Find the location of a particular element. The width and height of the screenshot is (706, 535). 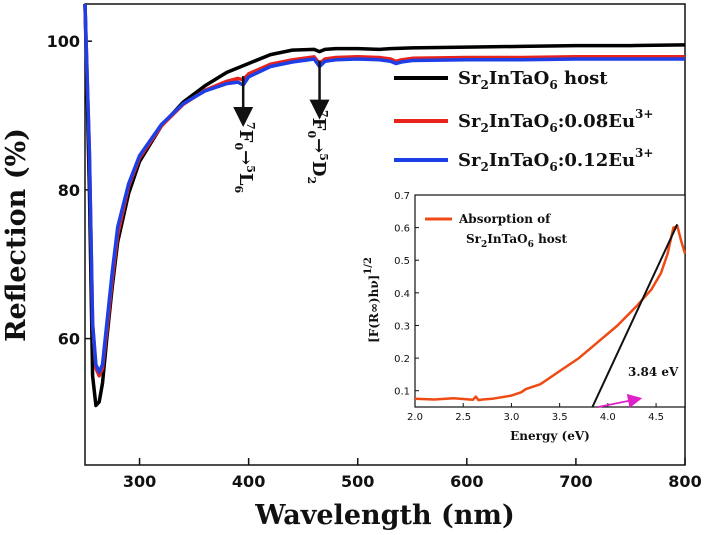

label-7f0-5l6-sub2: 6 is located at coordinates (238, 190).